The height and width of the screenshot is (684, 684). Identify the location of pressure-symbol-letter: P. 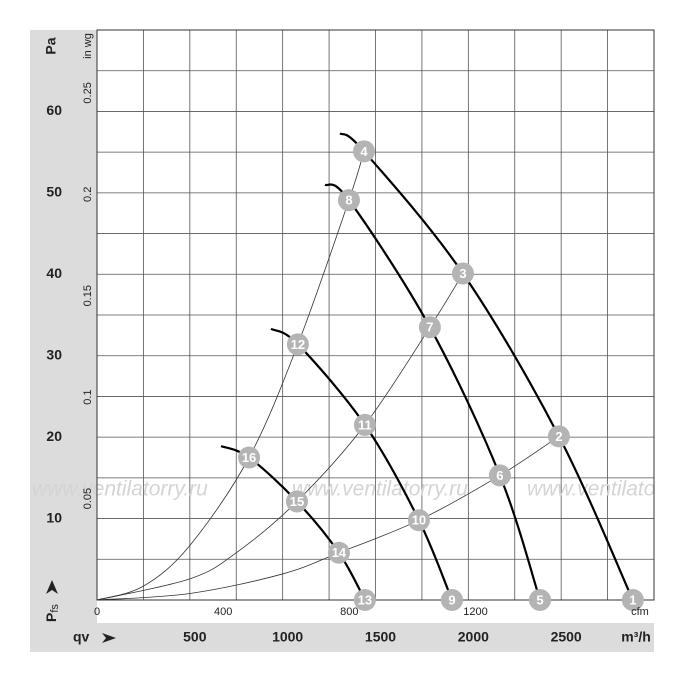
(51, 617).